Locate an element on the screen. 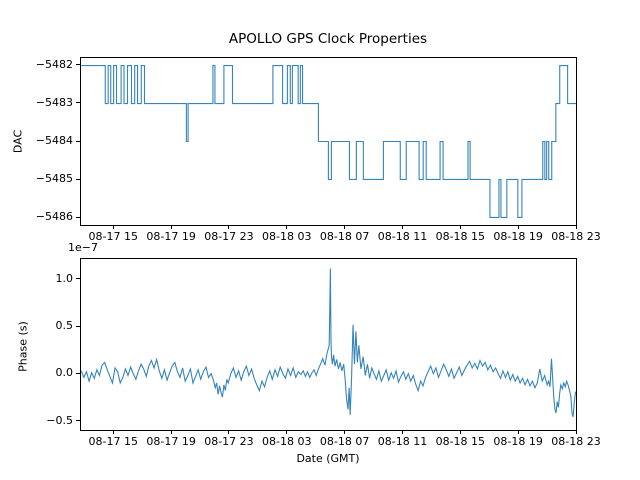  y-tick-label: −5486 is located at coordinates (54, 217).